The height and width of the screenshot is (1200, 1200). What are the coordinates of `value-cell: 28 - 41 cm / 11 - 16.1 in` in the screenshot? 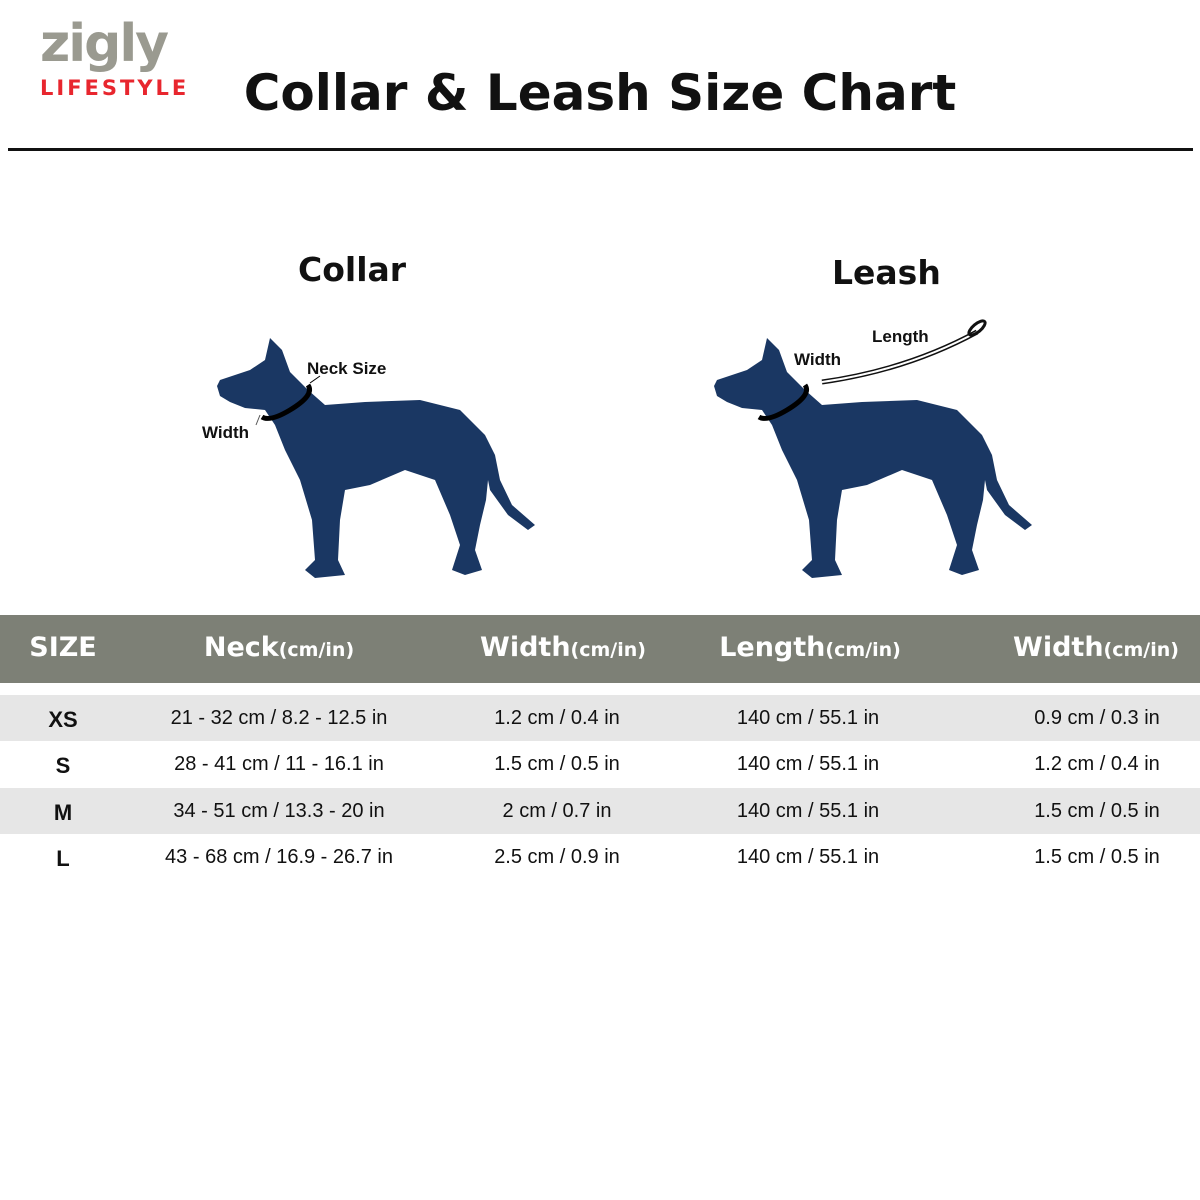 It's located at (279, 764).